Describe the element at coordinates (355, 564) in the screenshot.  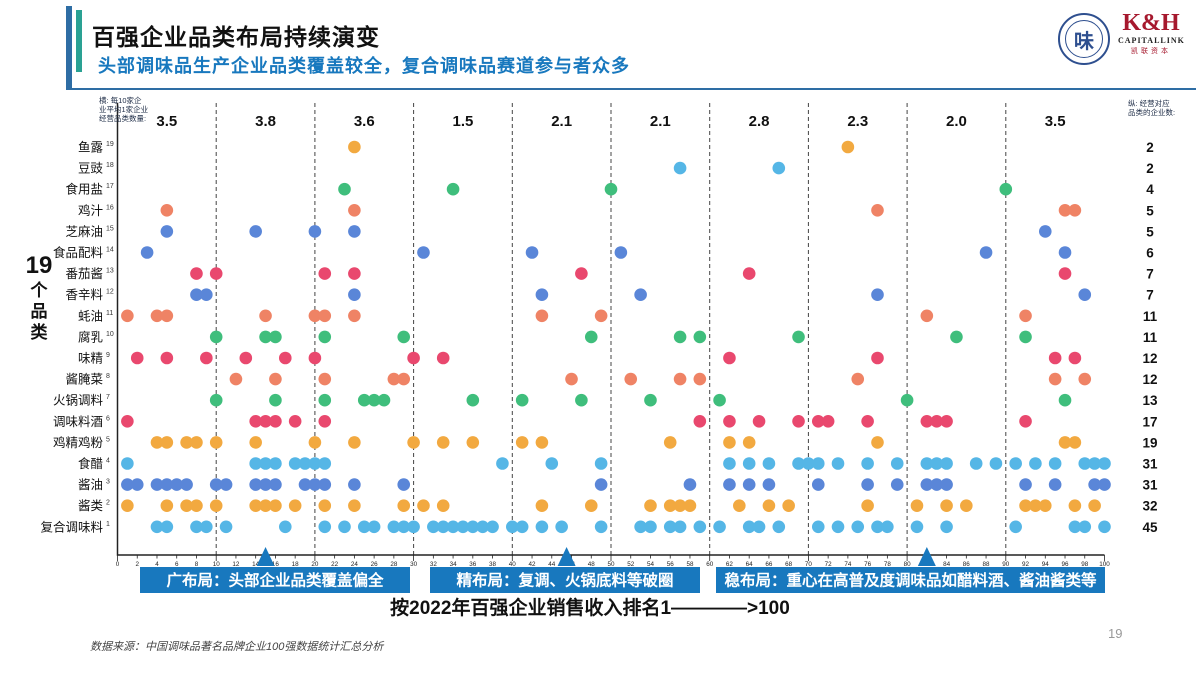
I see `x-tick-label: 24` at that location.